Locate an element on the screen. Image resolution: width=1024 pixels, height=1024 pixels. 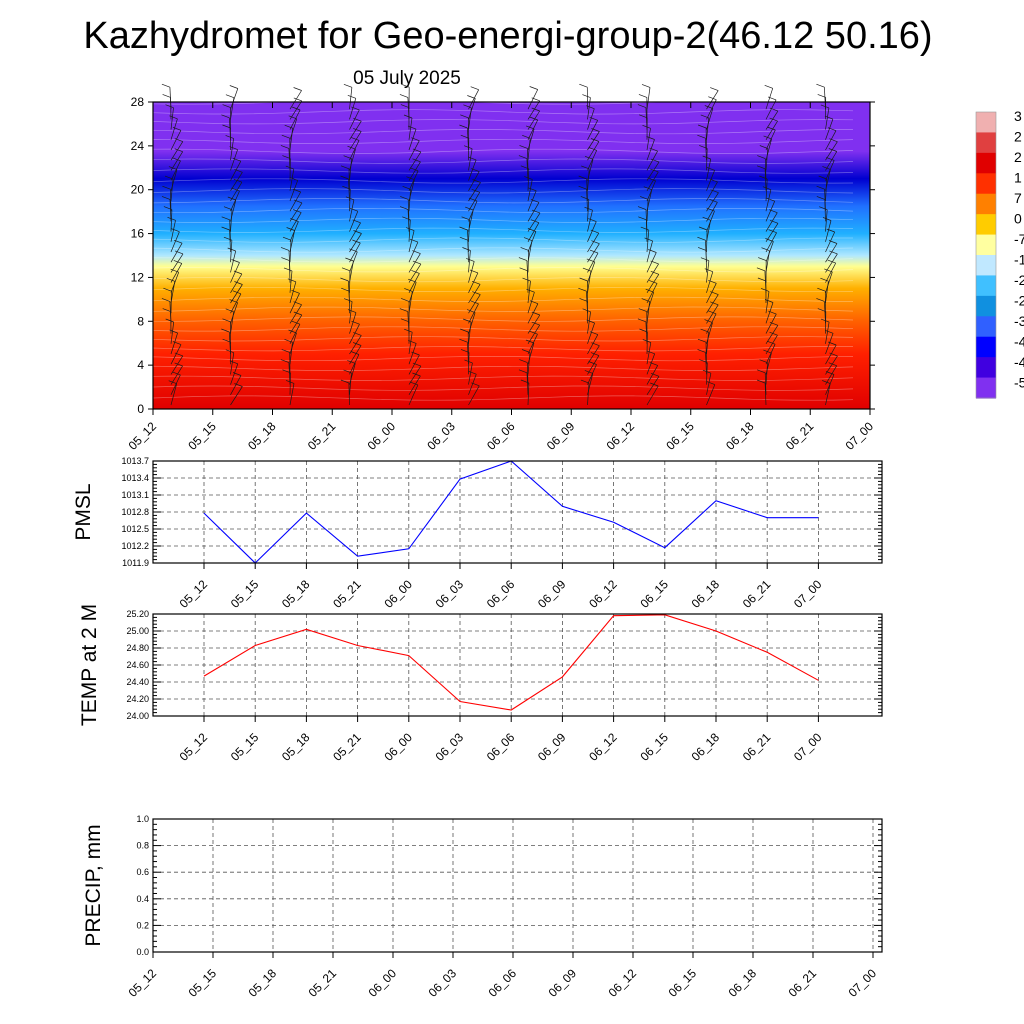
colorbar-label: -4 is located at coordinates (1019, 362).